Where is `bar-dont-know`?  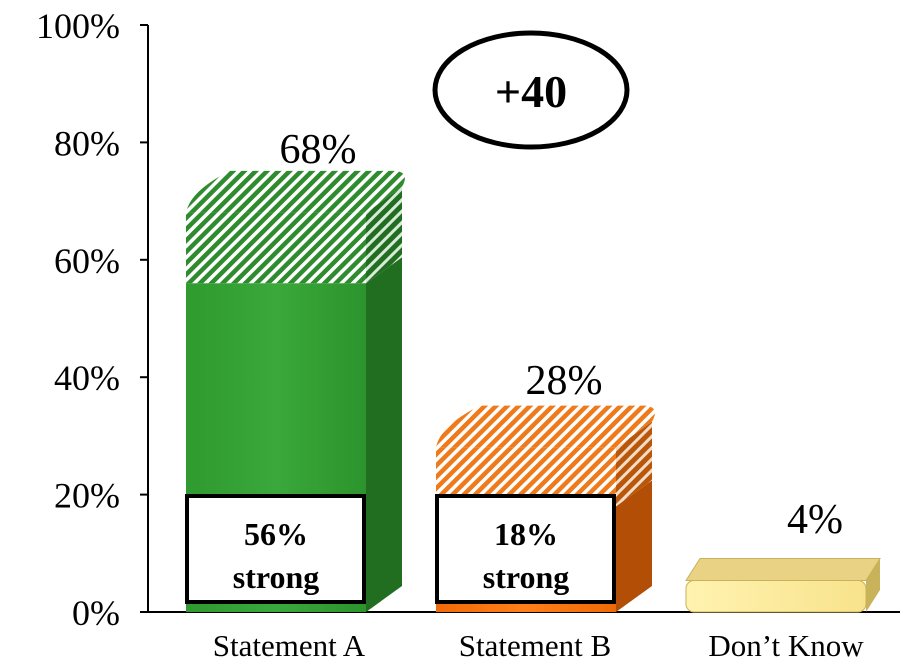 bar-dont-know is located at coordinates (783, 585).